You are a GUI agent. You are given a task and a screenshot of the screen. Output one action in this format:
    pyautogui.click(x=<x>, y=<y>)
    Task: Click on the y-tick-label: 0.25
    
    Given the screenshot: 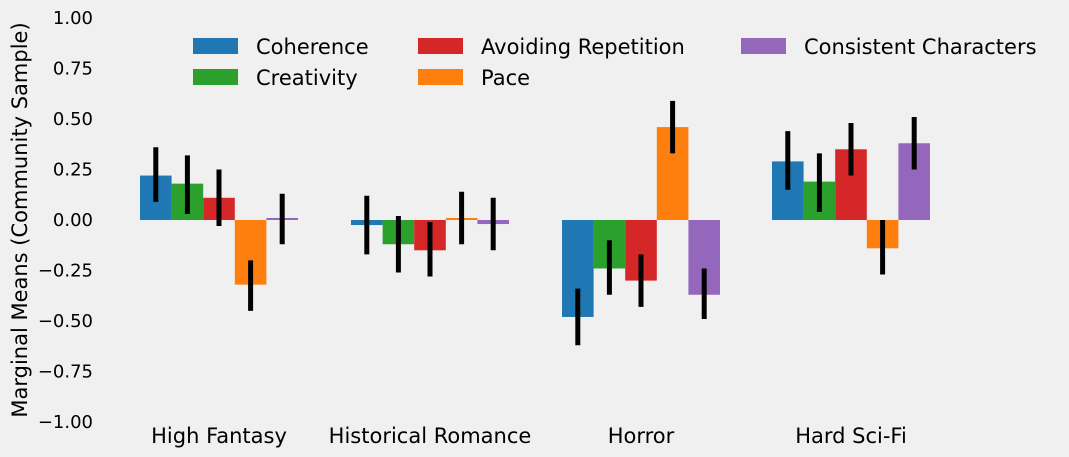 What is the action you would take?
    pyautogui.click(x=73, y=170)
    